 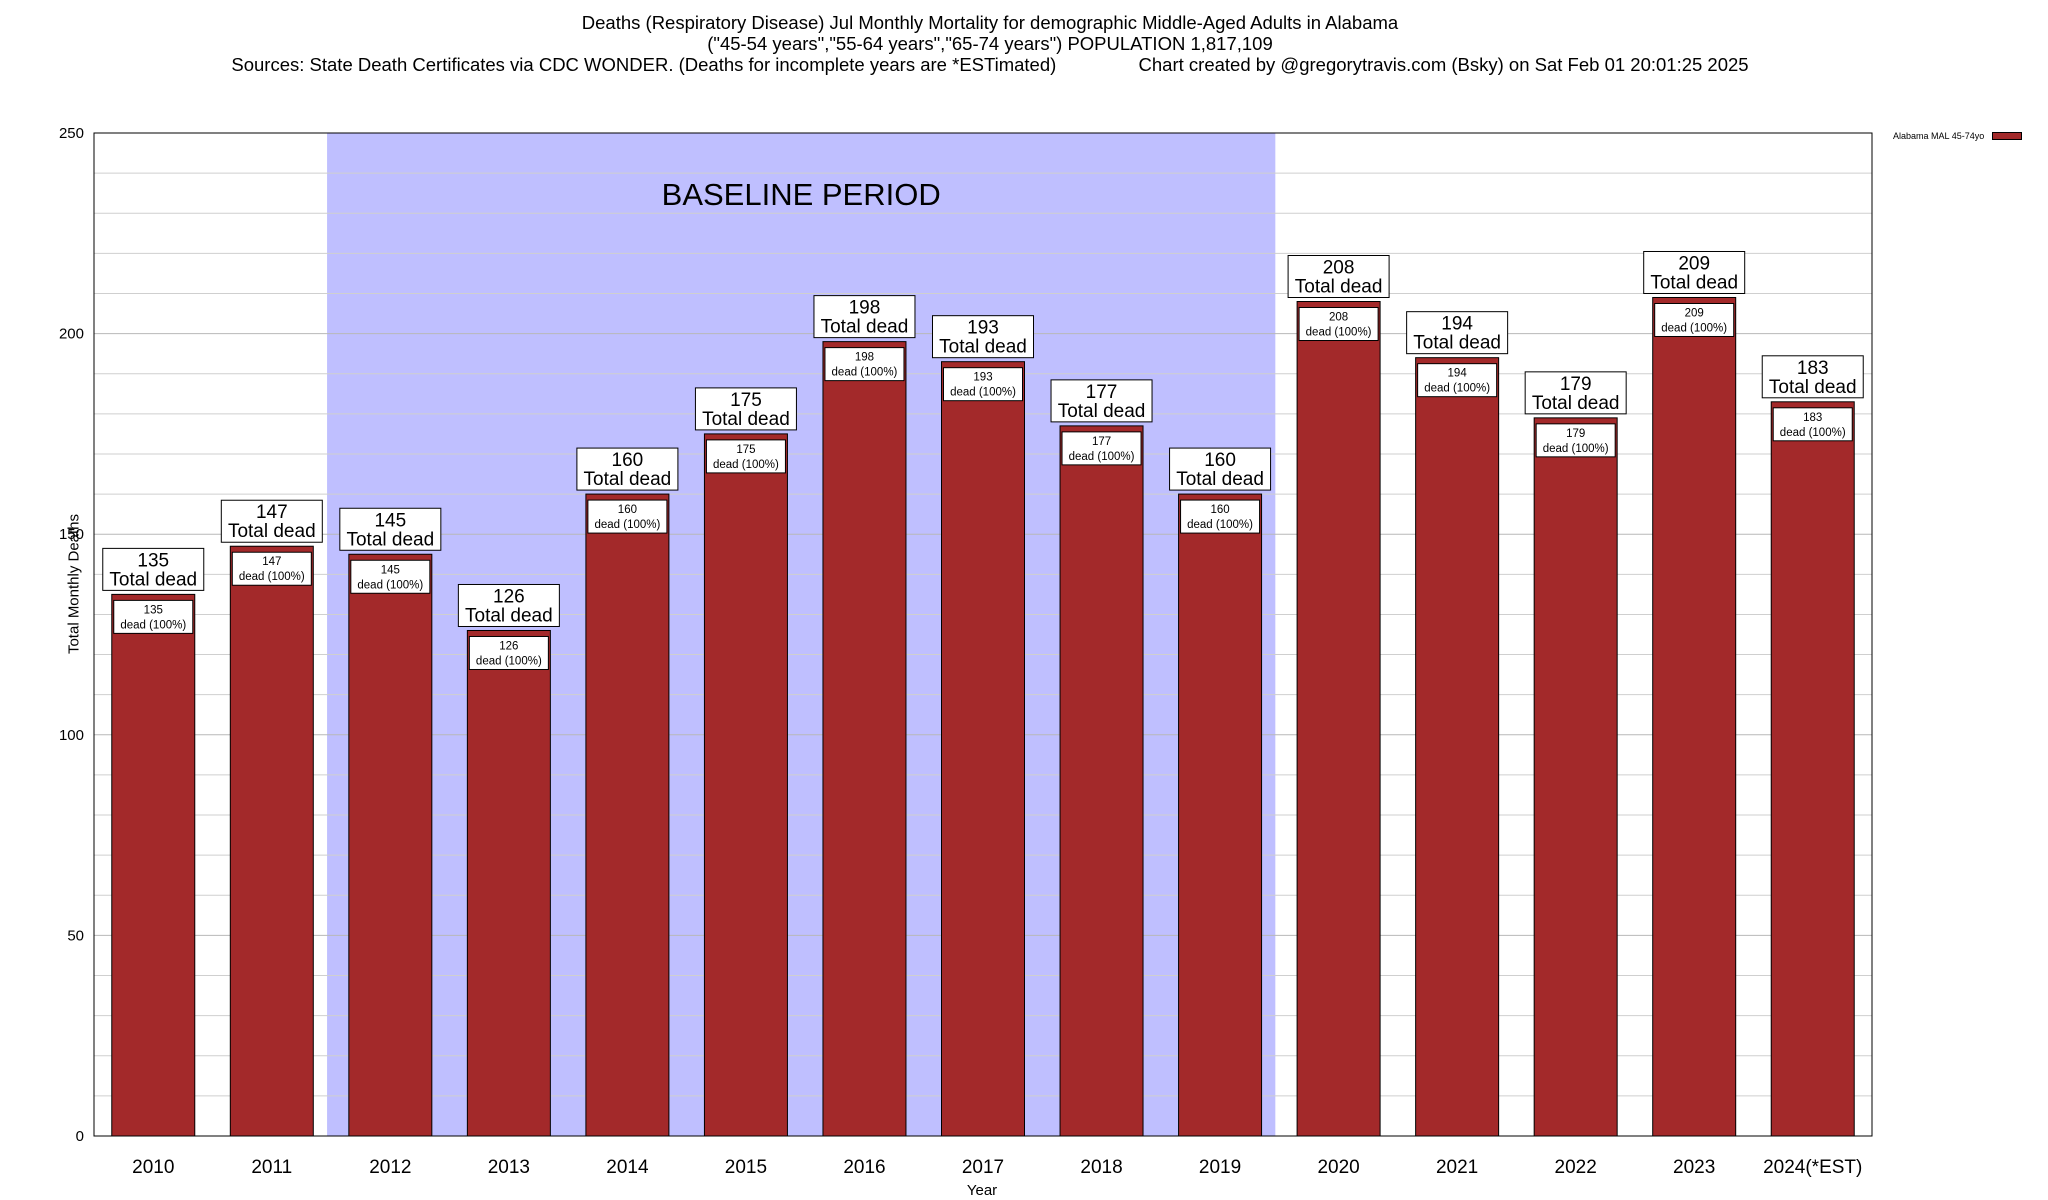 What do you see at coordinates (983, 749) in the screenshot?
I see `bar-2017` at bounding box center [983, 749].